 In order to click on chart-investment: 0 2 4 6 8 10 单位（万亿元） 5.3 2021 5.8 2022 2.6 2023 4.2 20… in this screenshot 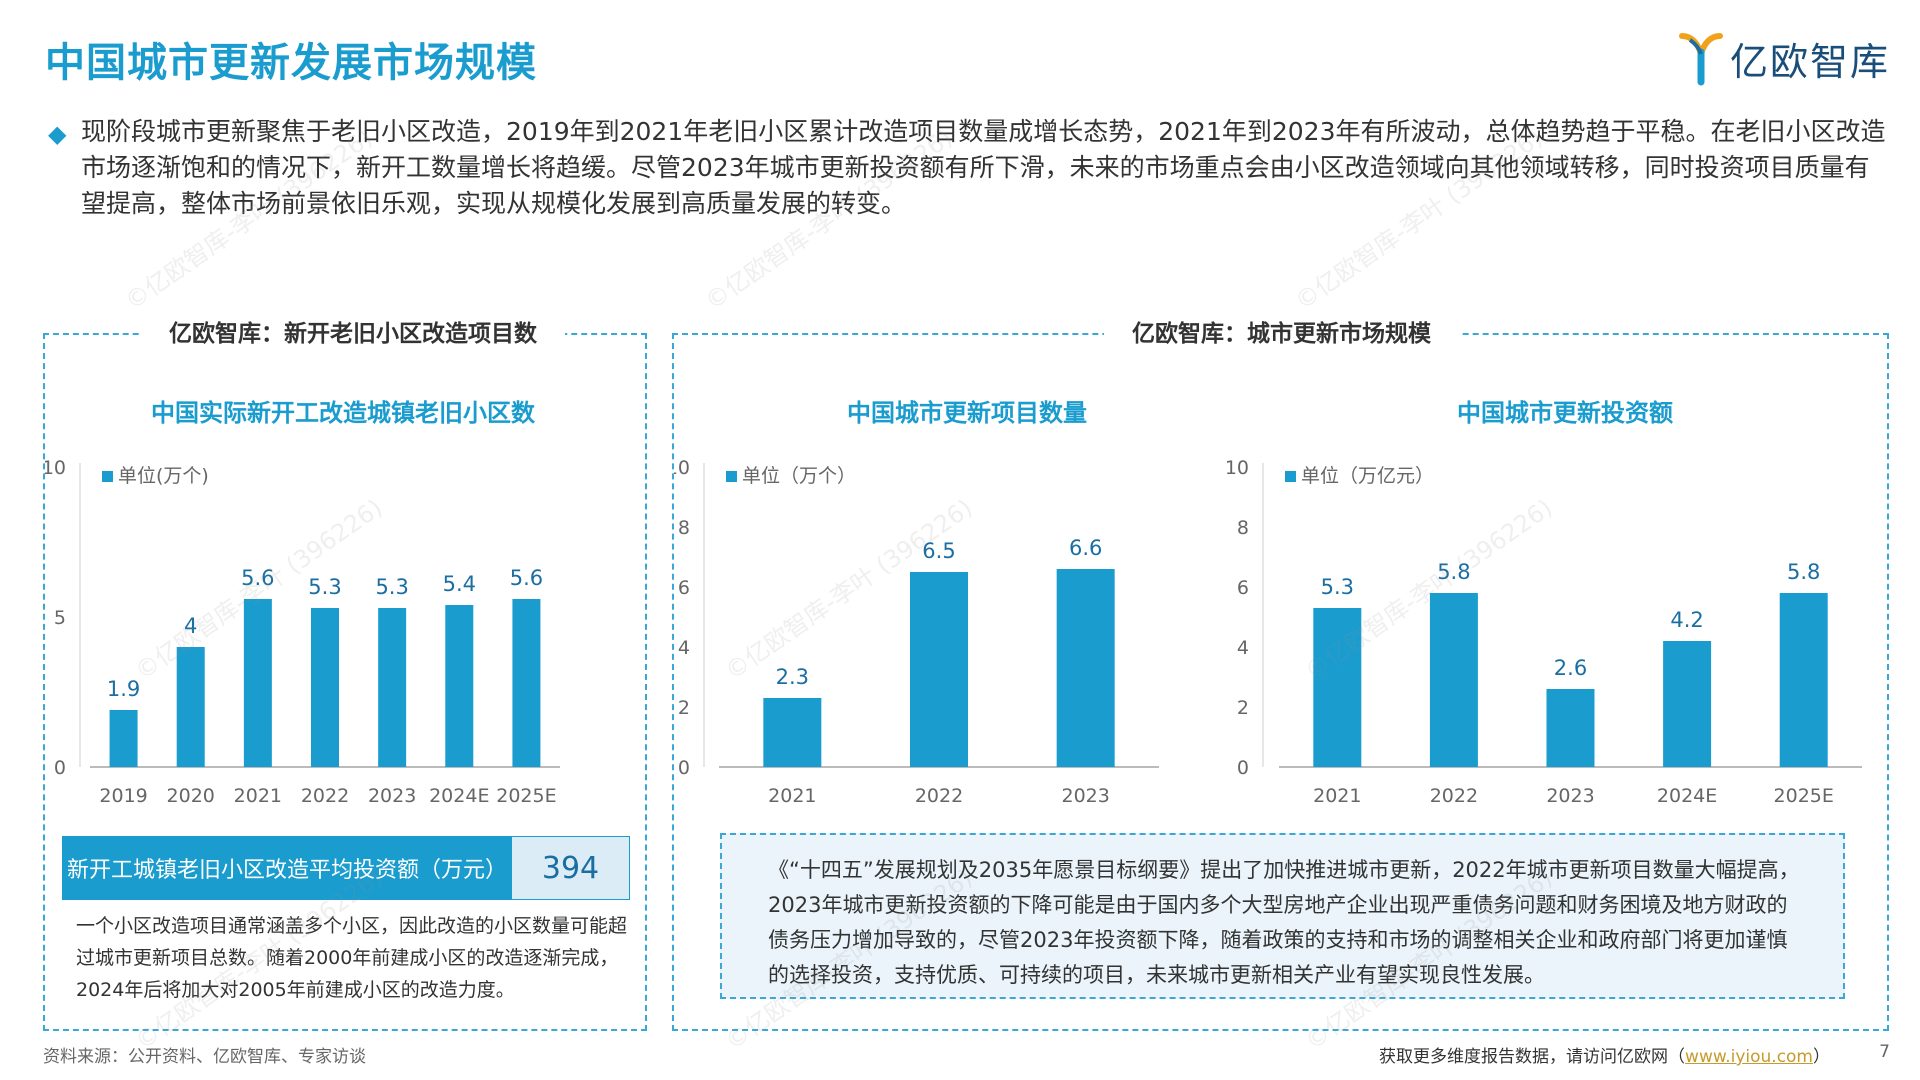, I will do `click(1544, 632)`.